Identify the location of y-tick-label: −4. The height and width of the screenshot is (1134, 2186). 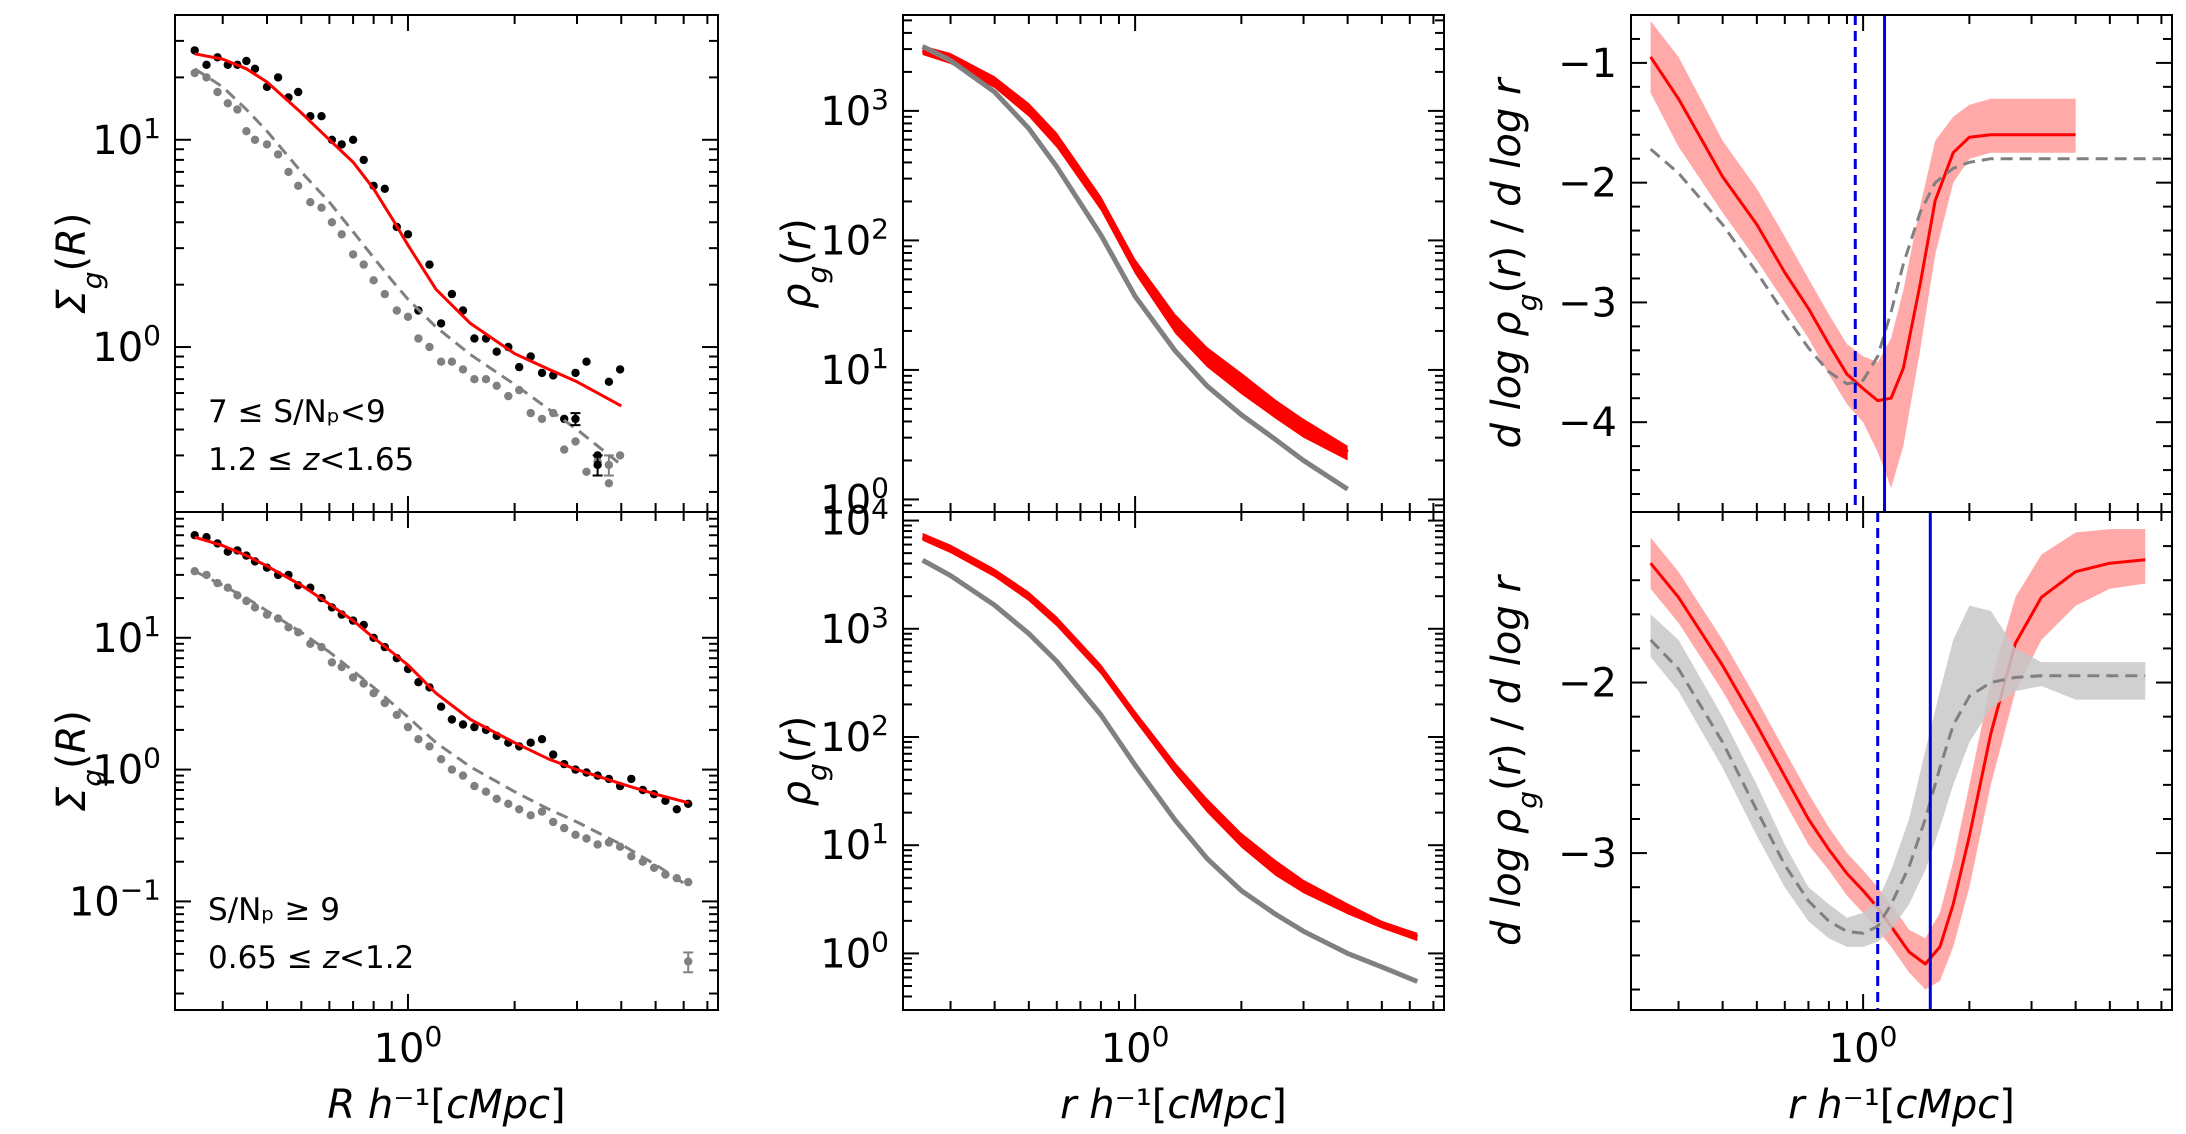
(1587, 423).